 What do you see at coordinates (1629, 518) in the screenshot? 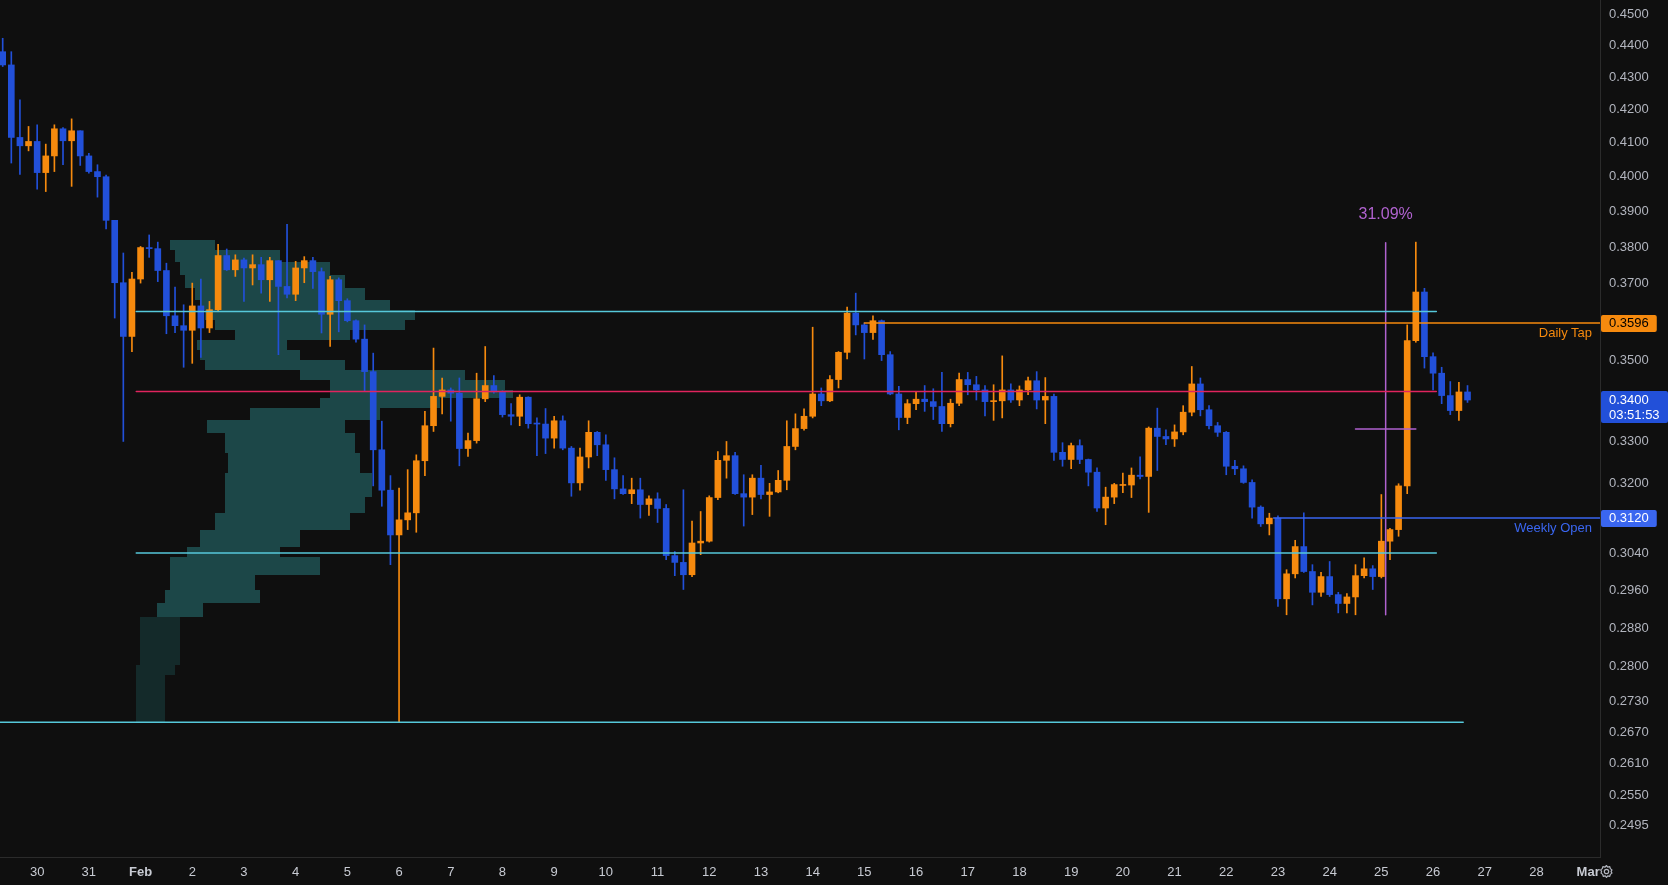
I see `data-label: 0.3120` at bounding box center [1629, 518].